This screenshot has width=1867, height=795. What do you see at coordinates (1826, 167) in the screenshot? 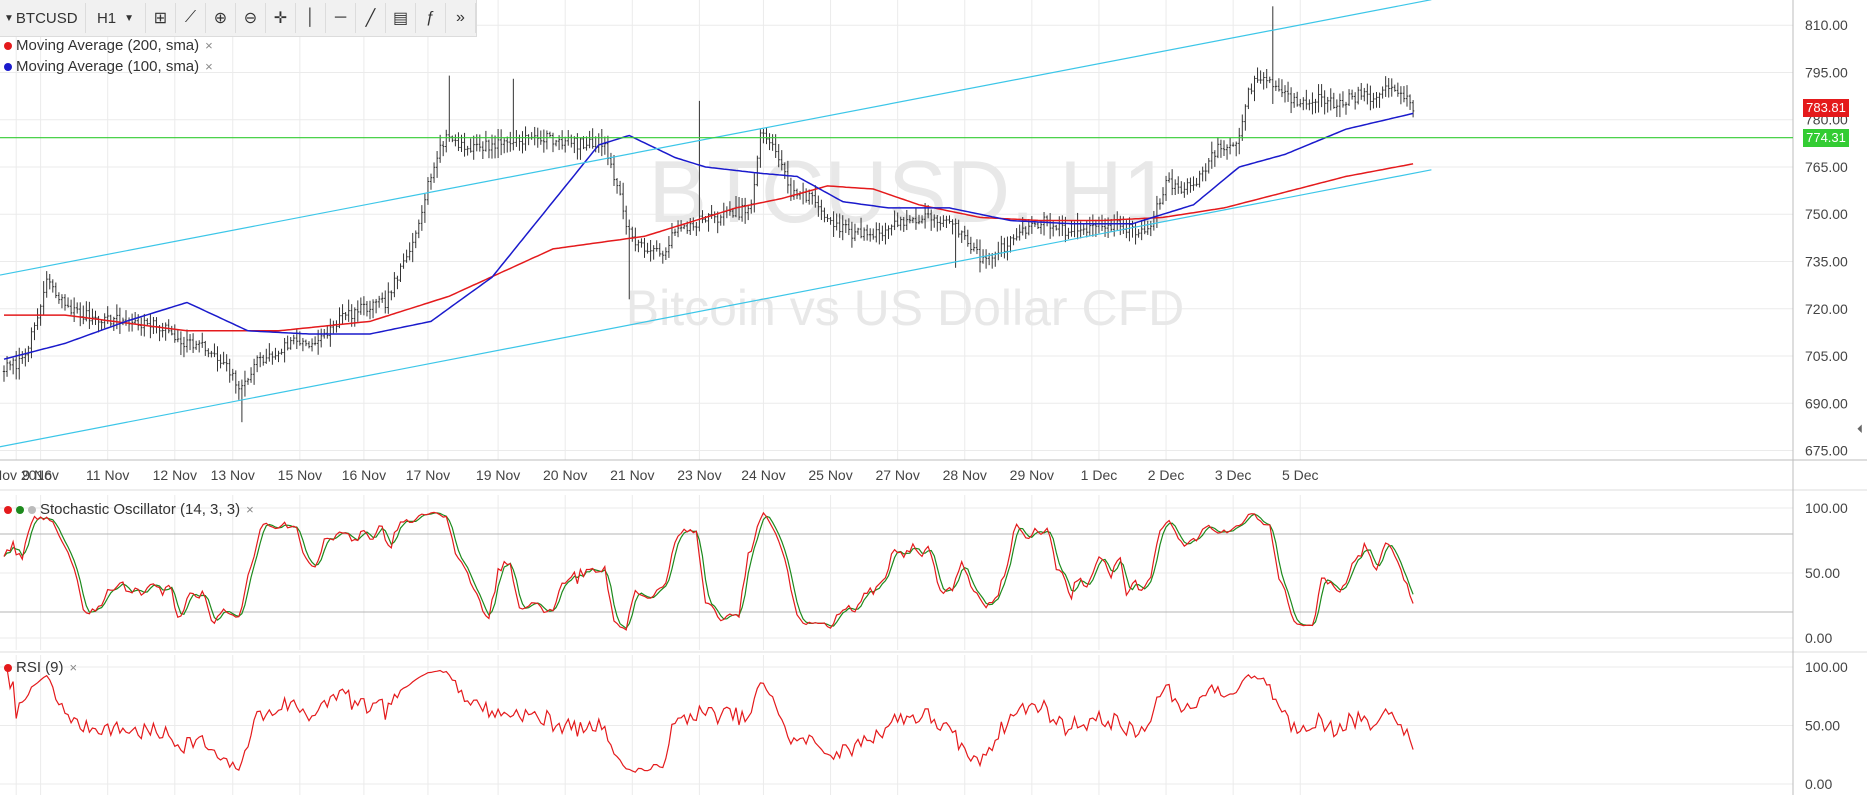
I see `price-tick-label: 765.00` at bounding box center [1826, 167].